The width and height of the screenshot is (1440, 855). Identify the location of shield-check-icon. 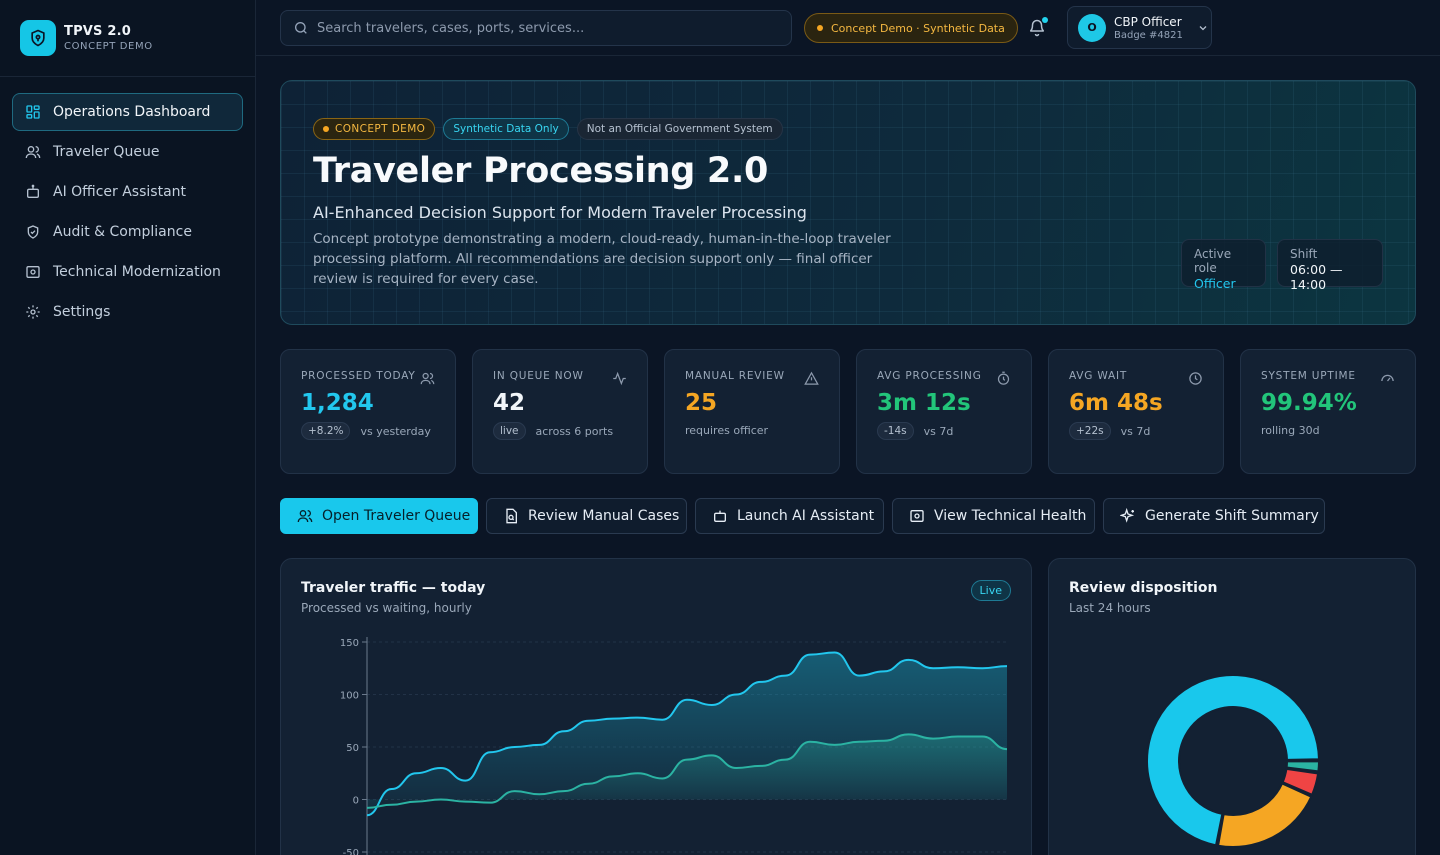
(39, 232).